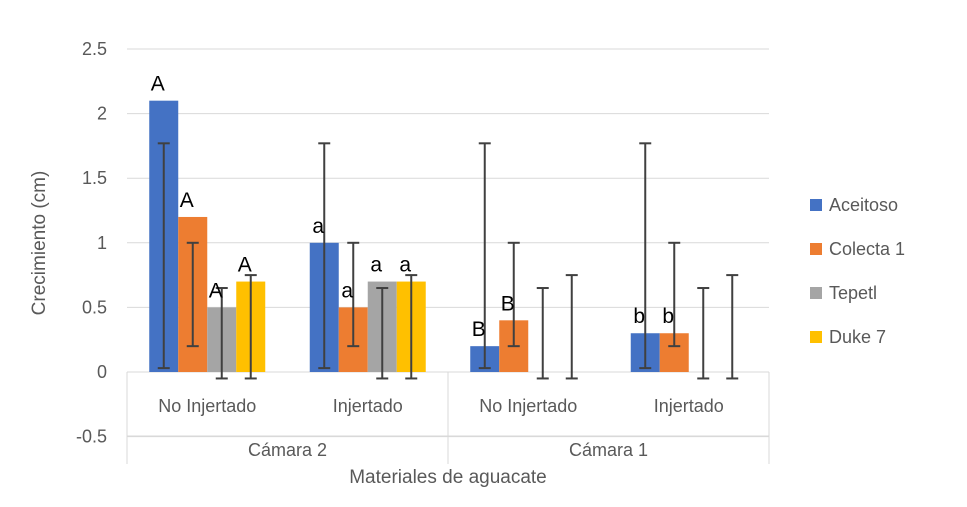 The image size is (967, 507). What do you see at coordinates (448, 477) in the screenshot?
I see `x-axis-title: Materiales de aguacate` at bounding box center [448, 477].